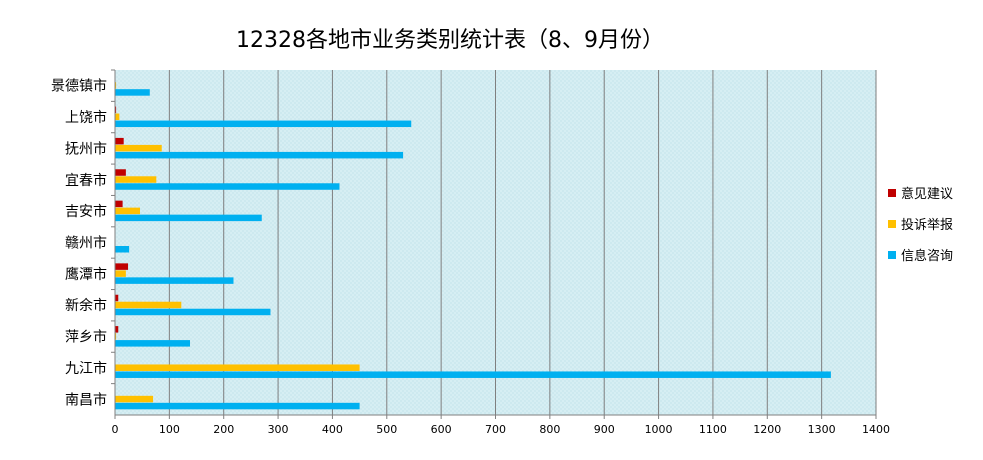 The image size is (983, 460). I want to click on category-label: 上饶市, so click(86, 117).